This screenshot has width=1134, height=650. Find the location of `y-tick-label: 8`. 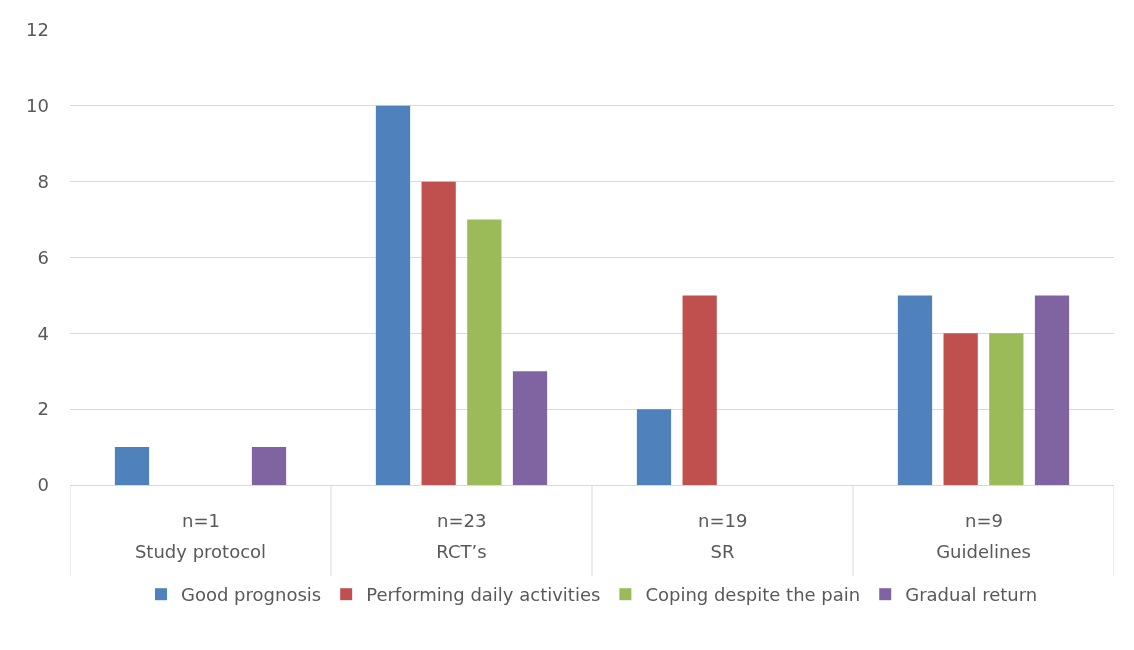

y-tick-label: 8 is located at coordinates (43, 181).